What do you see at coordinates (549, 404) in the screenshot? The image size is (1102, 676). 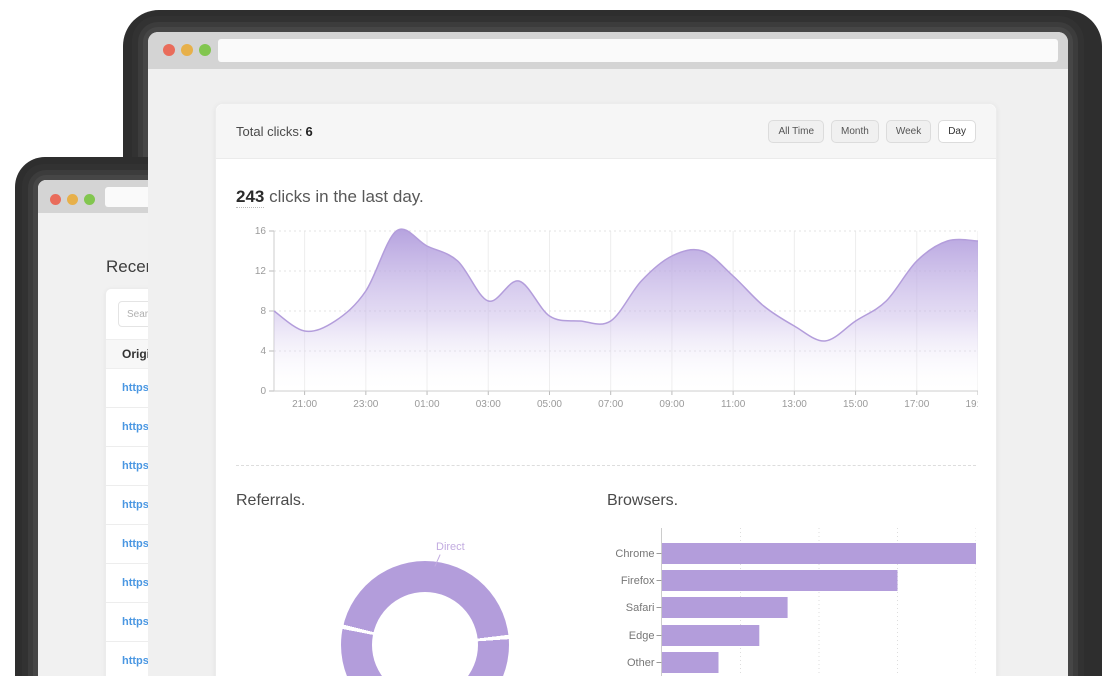 I see `svg-text: 05:00` at bounding box center [549, 404].